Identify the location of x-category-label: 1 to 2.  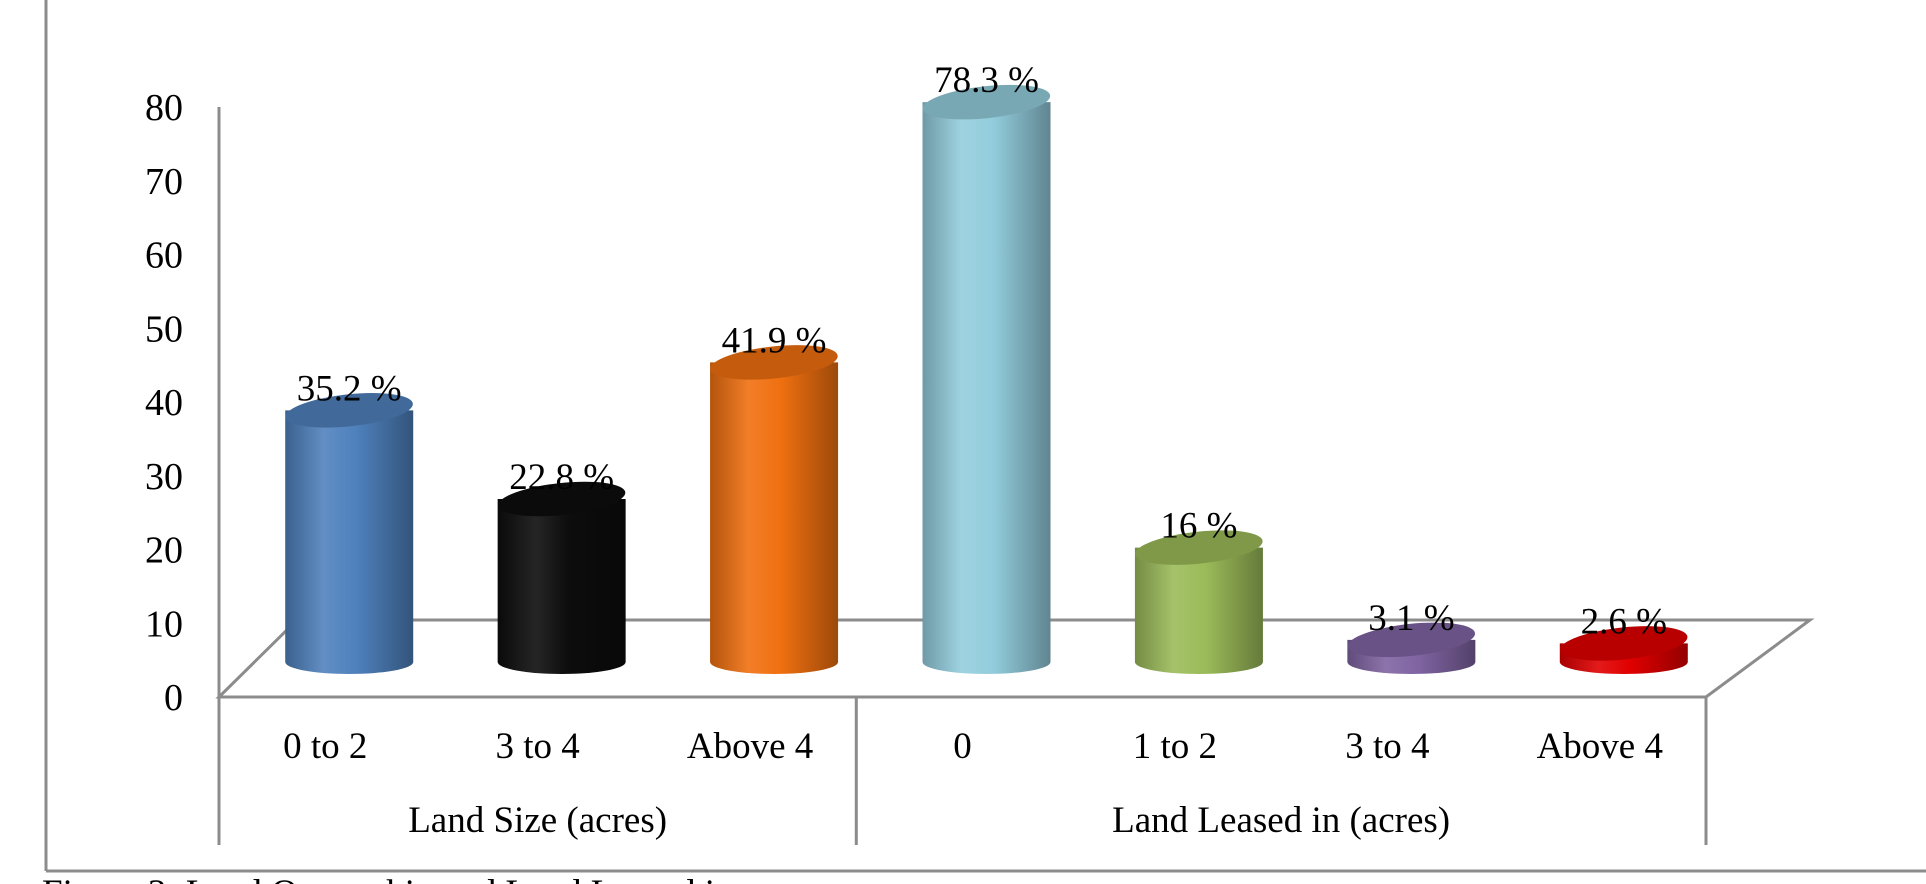
(1175, 746).